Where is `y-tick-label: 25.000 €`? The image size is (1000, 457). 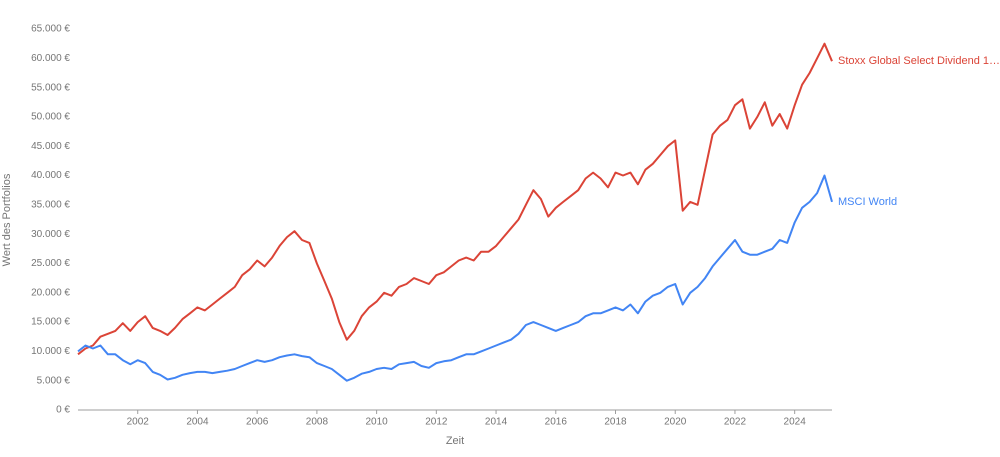 y-tick-label: 25.000 € is located at coordinates (50, 263).